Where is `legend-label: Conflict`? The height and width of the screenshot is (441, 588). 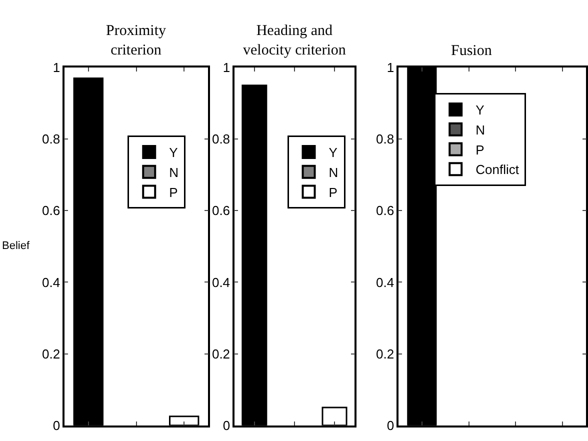 legend-label: Conflict is located at coordinates (498, 170).